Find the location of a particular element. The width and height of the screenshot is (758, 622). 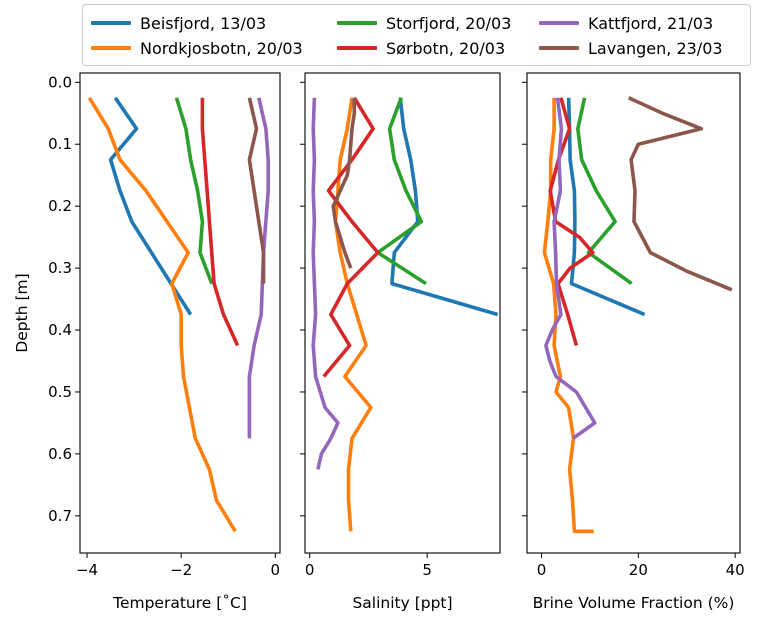

y-tick-label: 0.6 is located at coordinates (60, 454).